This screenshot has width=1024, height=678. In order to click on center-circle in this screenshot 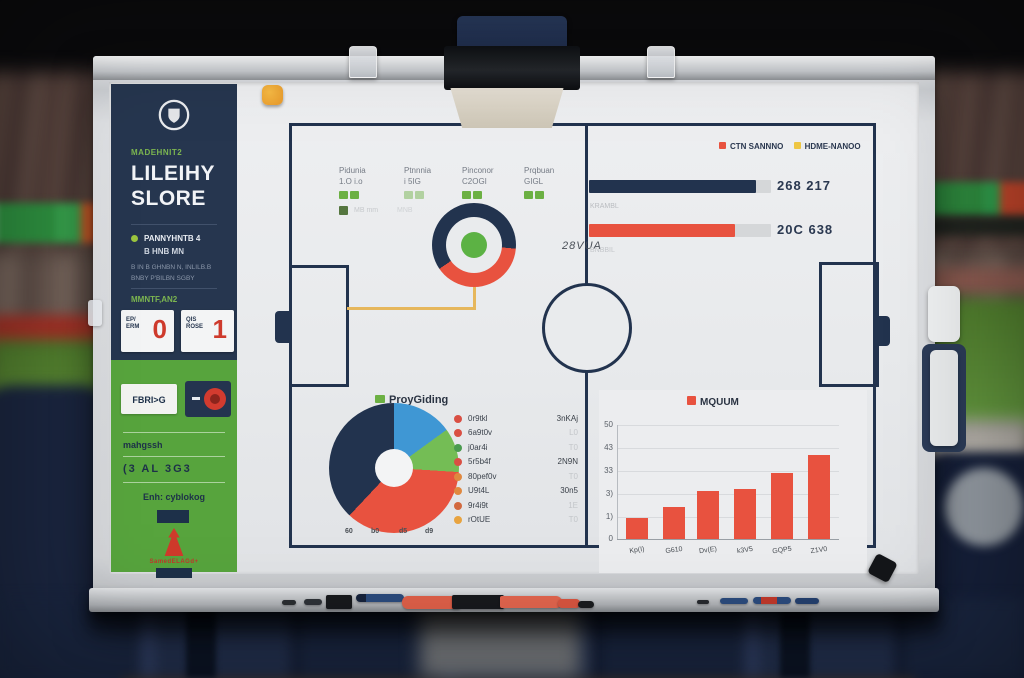, I will do `click(587, 328)`.